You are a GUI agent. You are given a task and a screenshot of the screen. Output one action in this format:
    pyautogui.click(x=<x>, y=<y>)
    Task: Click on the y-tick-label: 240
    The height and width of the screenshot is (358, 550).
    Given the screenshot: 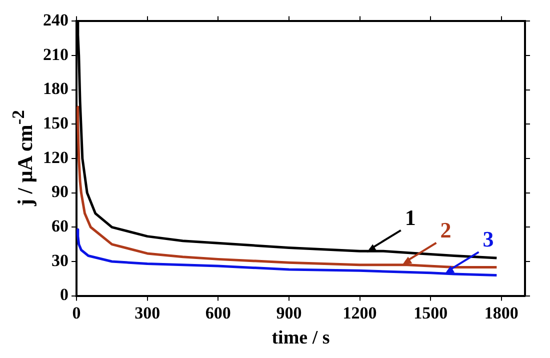 What is the action you would take?
    pyautogui.click(x=55, y=20)
    